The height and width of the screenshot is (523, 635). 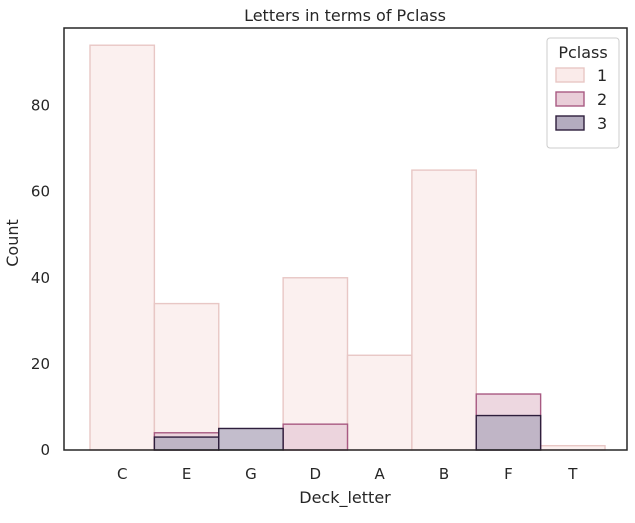 I want to click on x-tick-A: A, so click(x=380, y=474).